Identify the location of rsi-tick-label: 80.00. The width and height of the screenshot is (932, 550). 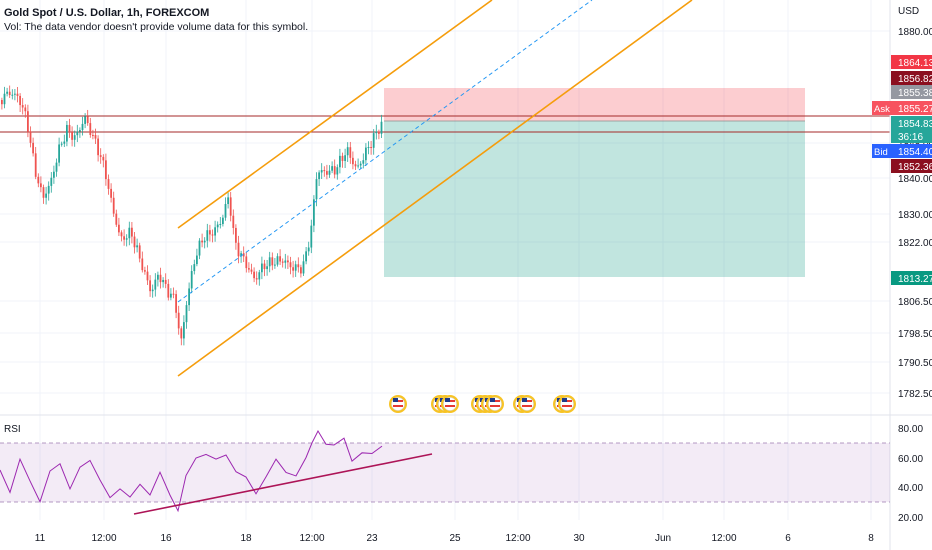
(910, 429).